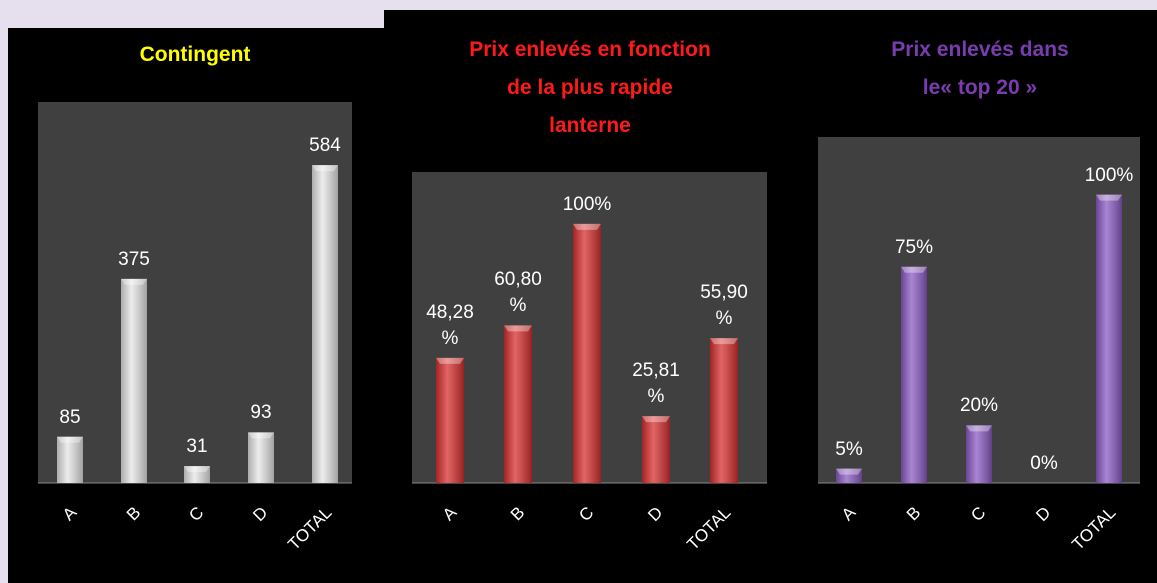 This screenshot has width=1157, height=583. I want to click on data-label: 55,90 %, so click(724, 306).